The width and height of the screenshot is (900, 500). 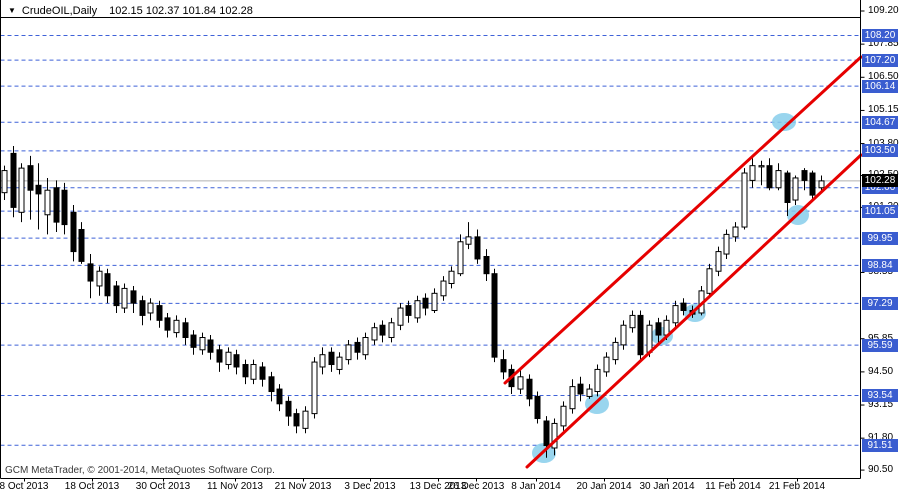 I want to click on date-tick-label: 26 Dec 2013, so click(x=476, y=486).